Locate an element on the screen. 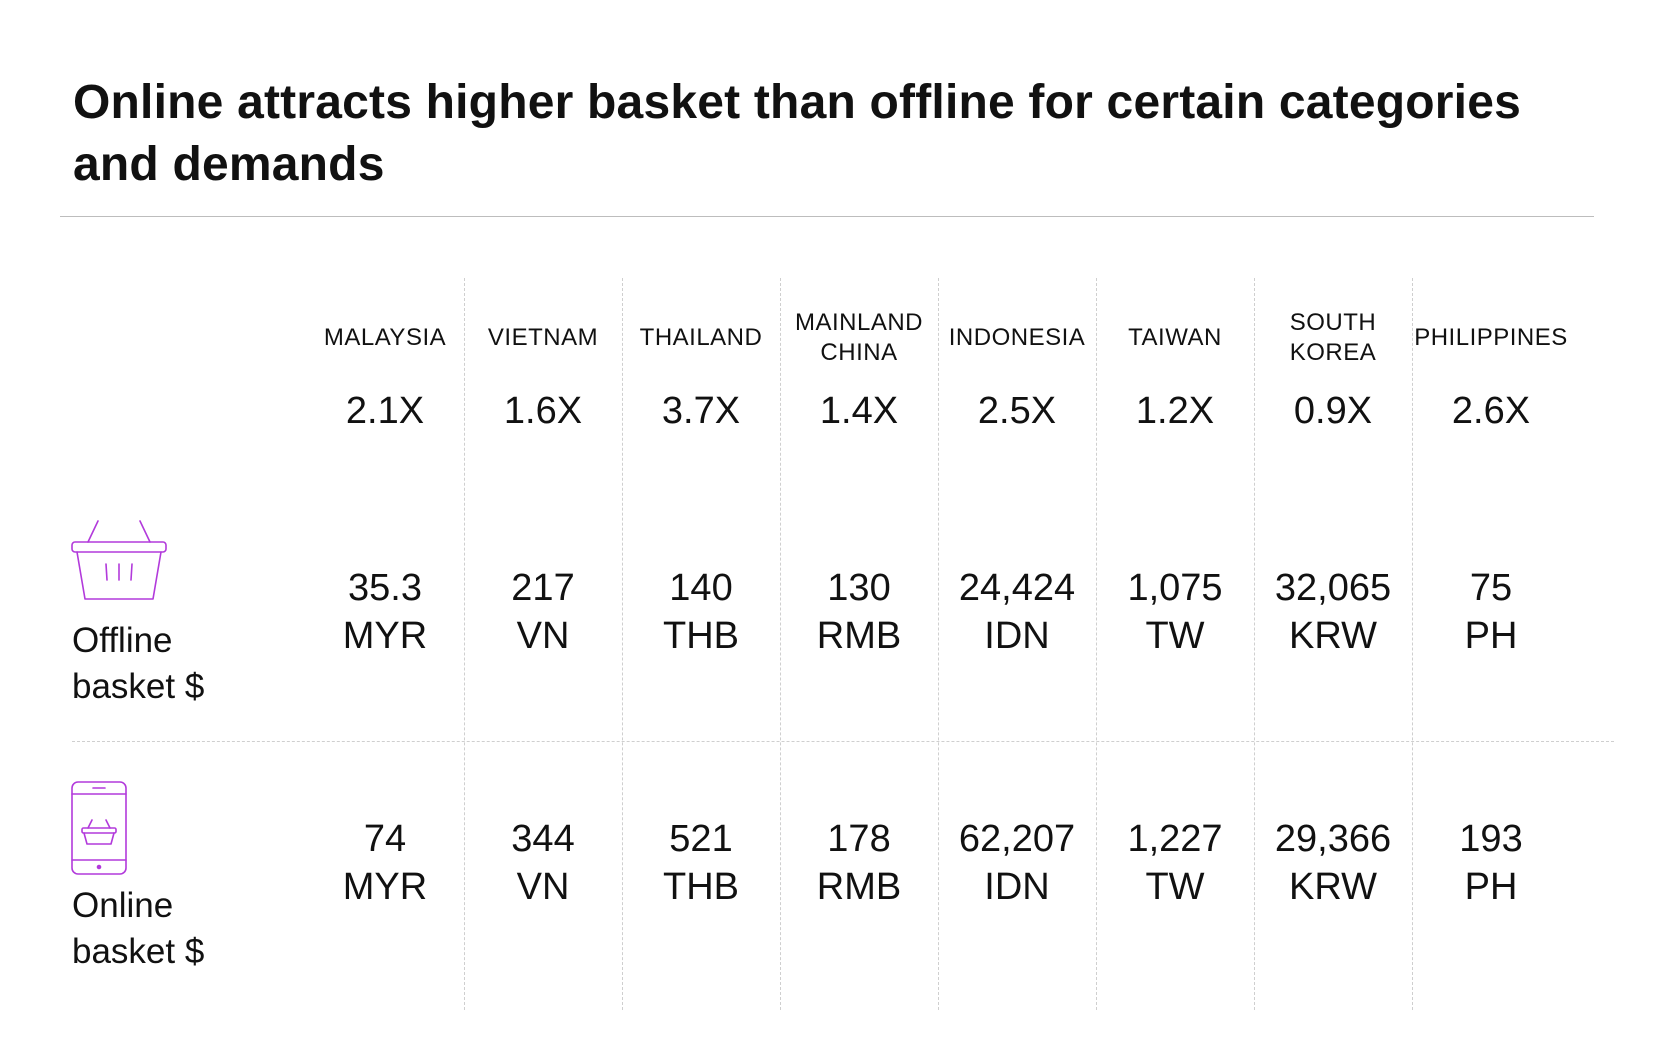 The width and height of the screenshot is (1660, 1064). basket-multiplier: 2.5X is located at coordinates (1017, 411).